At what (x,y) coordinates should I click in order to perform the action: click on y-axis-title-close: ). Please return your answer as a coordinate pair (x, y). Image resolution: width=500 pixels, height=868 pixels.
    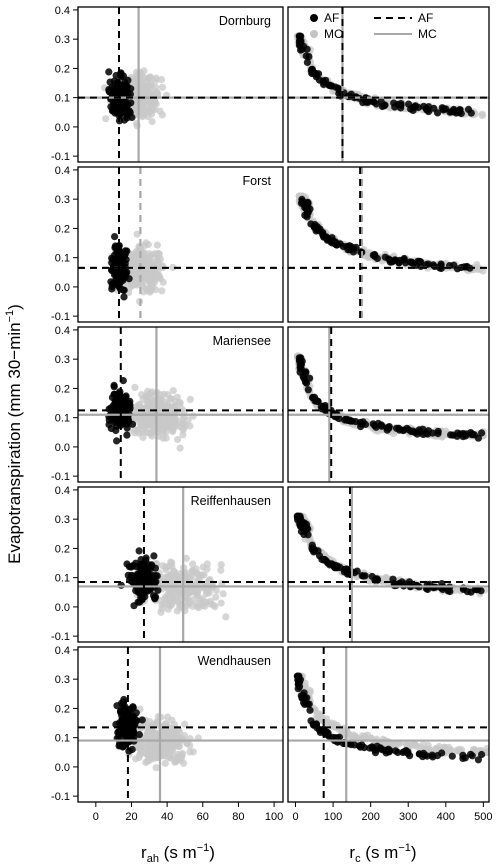
    Looking at the image, I should click on (14, 307).